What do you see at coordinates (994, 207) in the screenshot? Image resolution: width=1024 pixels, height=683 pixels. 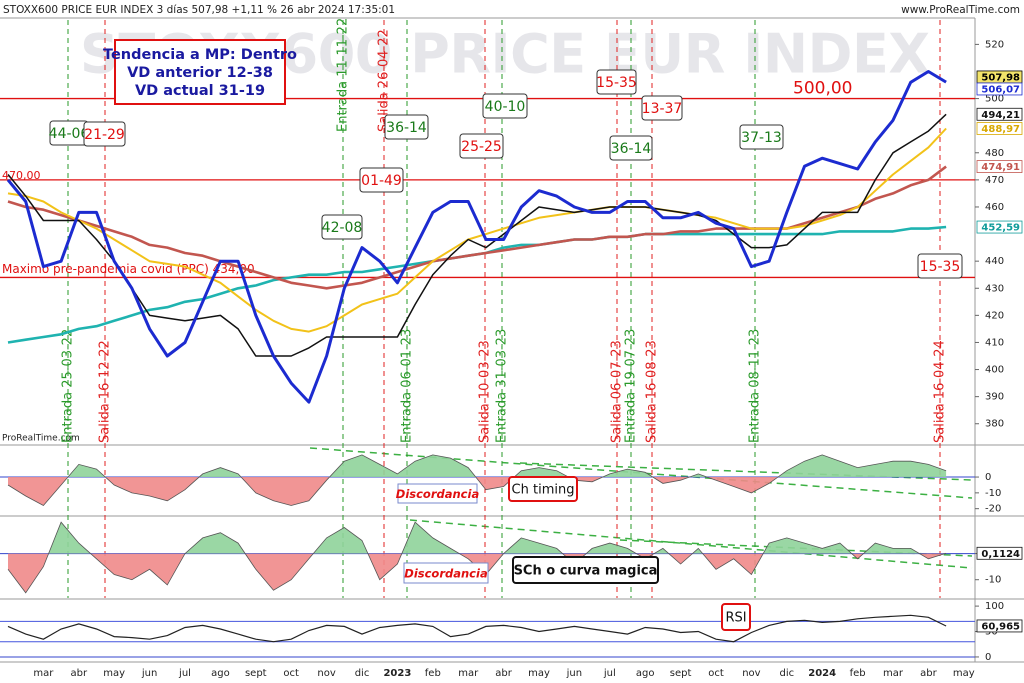 I see `y-tick-label: 460` at bounding box center [994, 207].